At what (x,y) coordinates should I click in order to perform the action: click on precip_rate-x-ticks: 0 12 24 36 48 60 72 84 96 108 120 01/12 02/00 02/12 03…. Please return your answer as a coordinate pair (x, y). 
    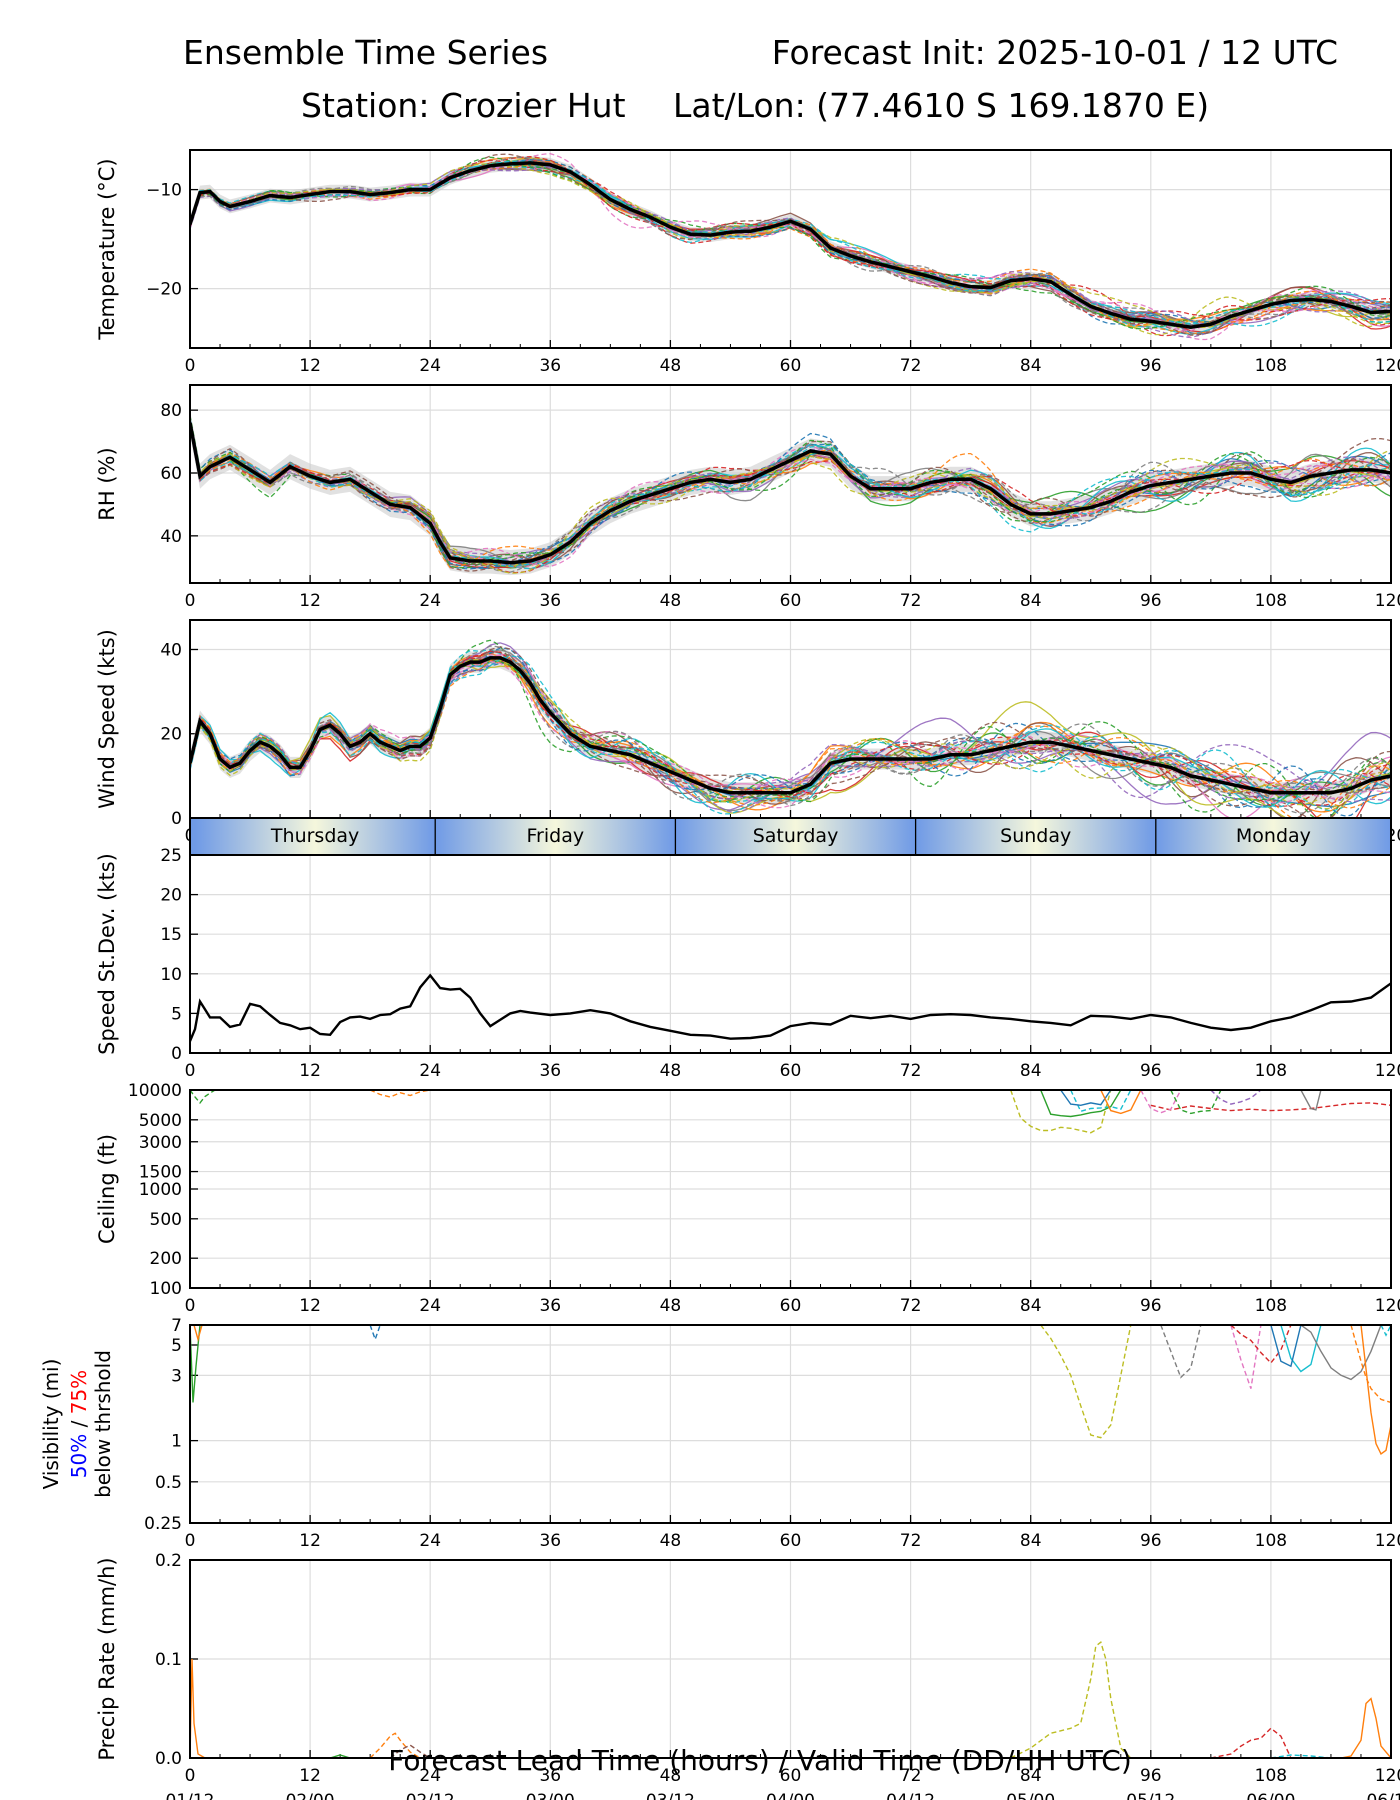
    Looking at the image, I should click on (783, 1775).